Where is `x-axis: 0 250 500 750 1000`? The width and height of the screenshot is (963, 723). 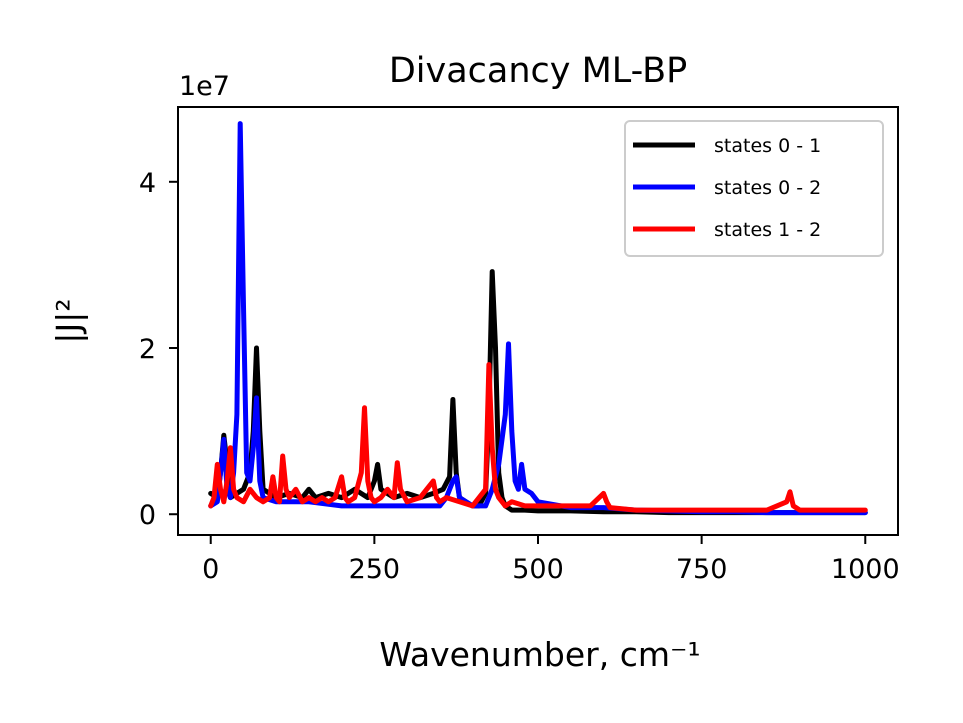 x-axis: 0 250 500 750 1000 is located at coordinates (551, 560).